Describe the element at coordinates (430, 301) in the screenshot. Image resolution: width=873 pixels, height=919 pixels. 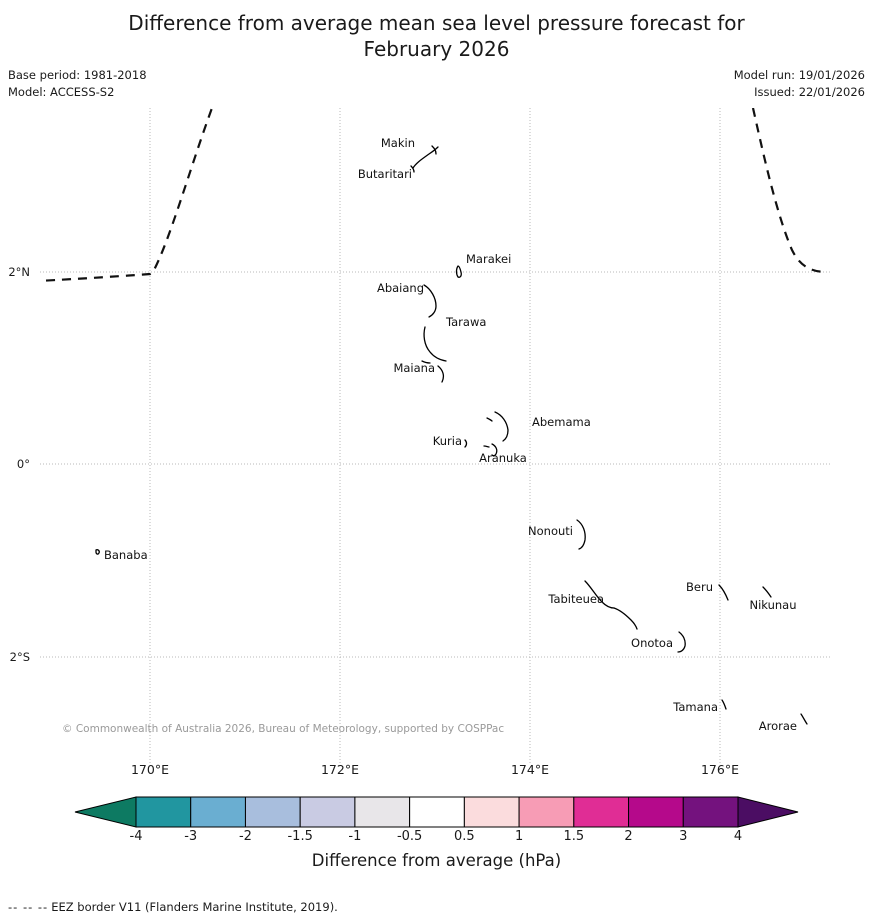
I see `coastline-abaiang` at that location.